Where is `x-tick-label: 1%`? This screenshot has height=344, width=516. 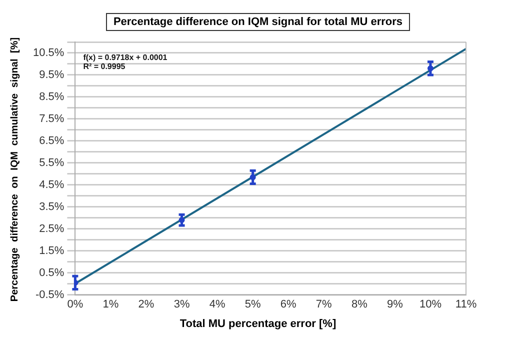
x-tick-label: 1% is located at coordinates (110, 304).